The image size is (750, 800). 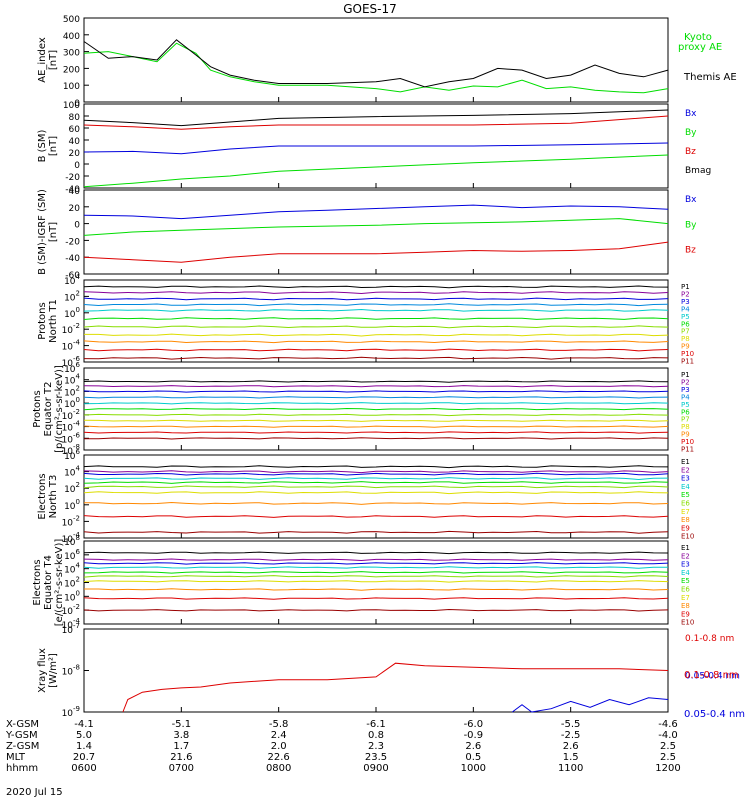 What do you see at coordinates (48, 409) in the screenshot?
I see `y-axis-label: Equator T2` at bounding box center [48, 409].